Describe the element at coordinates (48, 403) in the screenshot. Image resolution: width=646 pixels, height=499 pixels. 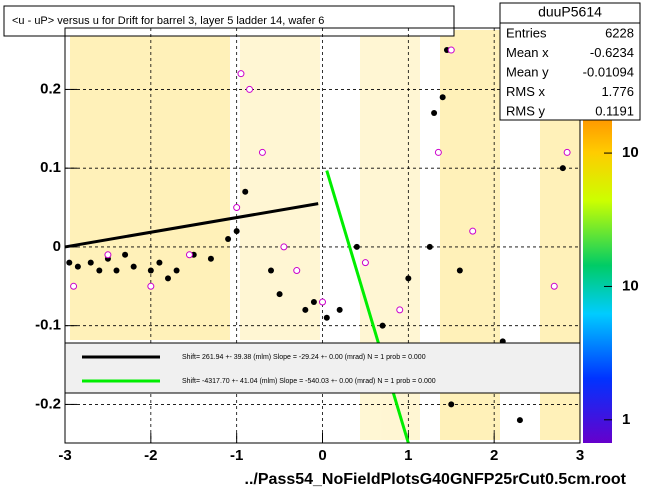
I see `y-tick-label: -0.2` at that location.